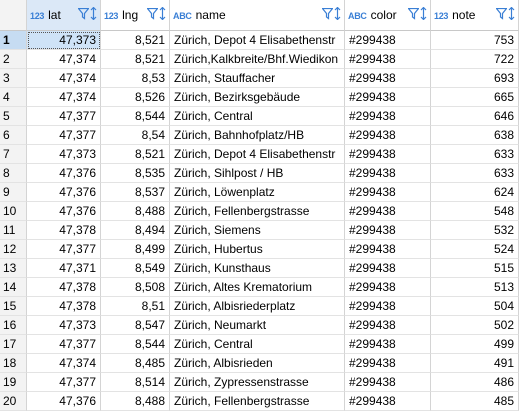 This screenshot has height=416, width=519. Describe the element at coordinates (64, 15) in the screenshot. I see `column-header-lat: 123 lat` at that location.